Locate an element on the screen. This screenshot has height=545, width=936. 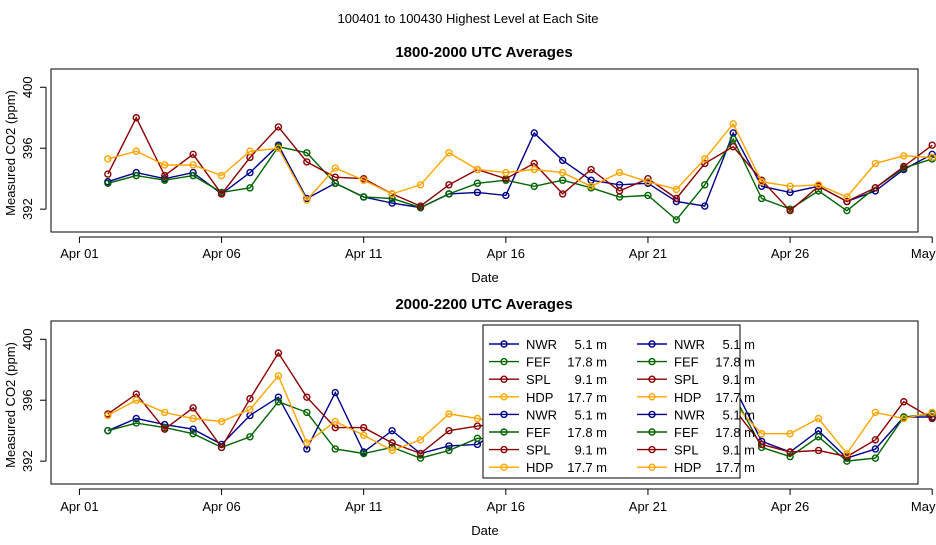
legend-label-fef: FEF is located at coordinates (686, 432).